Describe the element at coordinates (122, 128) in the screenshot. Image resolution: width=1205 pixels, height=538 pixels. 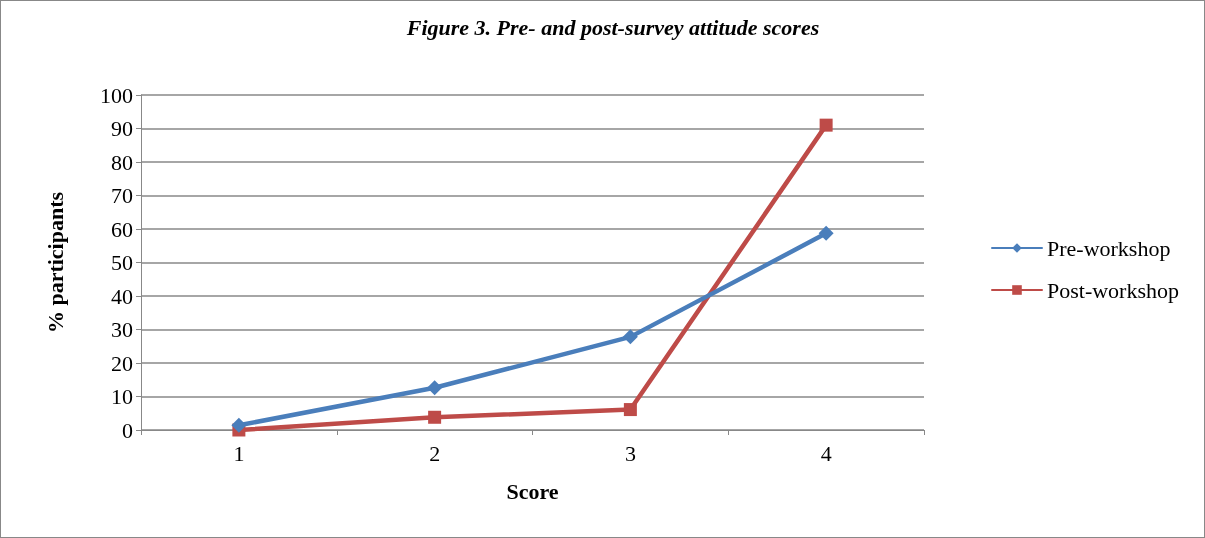
I see `y-tick-label: 90` at that location.